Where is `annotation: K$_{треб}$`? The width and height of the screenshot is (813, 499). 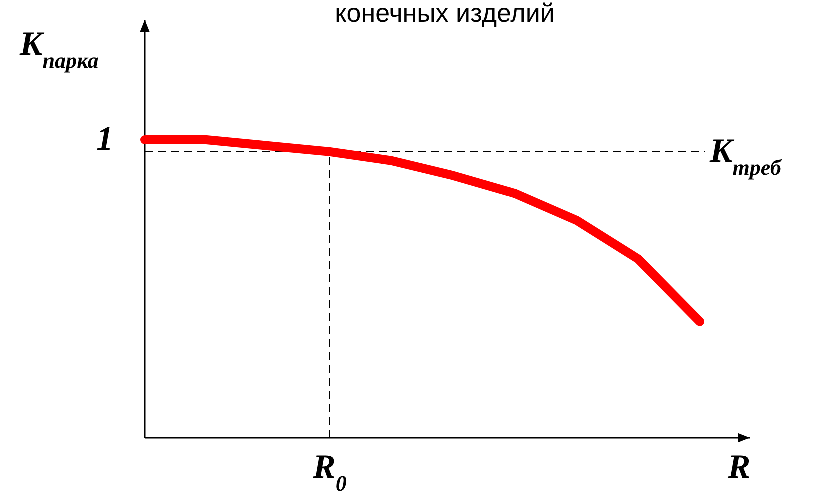
annotation: K$_{треб}$ is located at coordinates (745, 156).